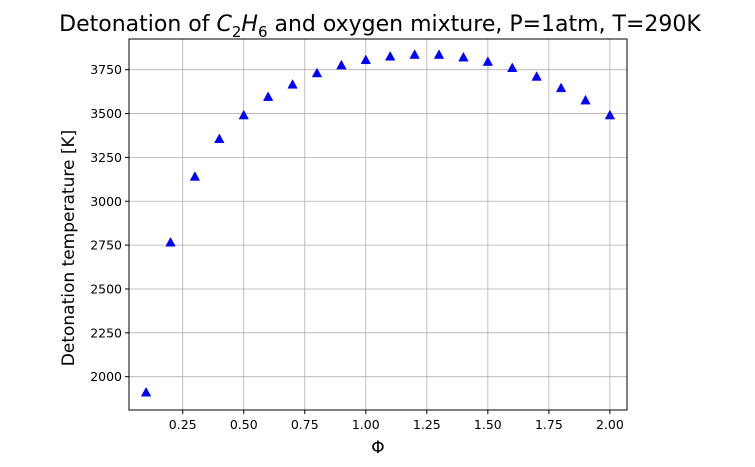 This screenshot has height=467, width=755. Describe the element at coordinates (244, 424) in the screenshot. I see `x-tick-label: 0.50` at that location.